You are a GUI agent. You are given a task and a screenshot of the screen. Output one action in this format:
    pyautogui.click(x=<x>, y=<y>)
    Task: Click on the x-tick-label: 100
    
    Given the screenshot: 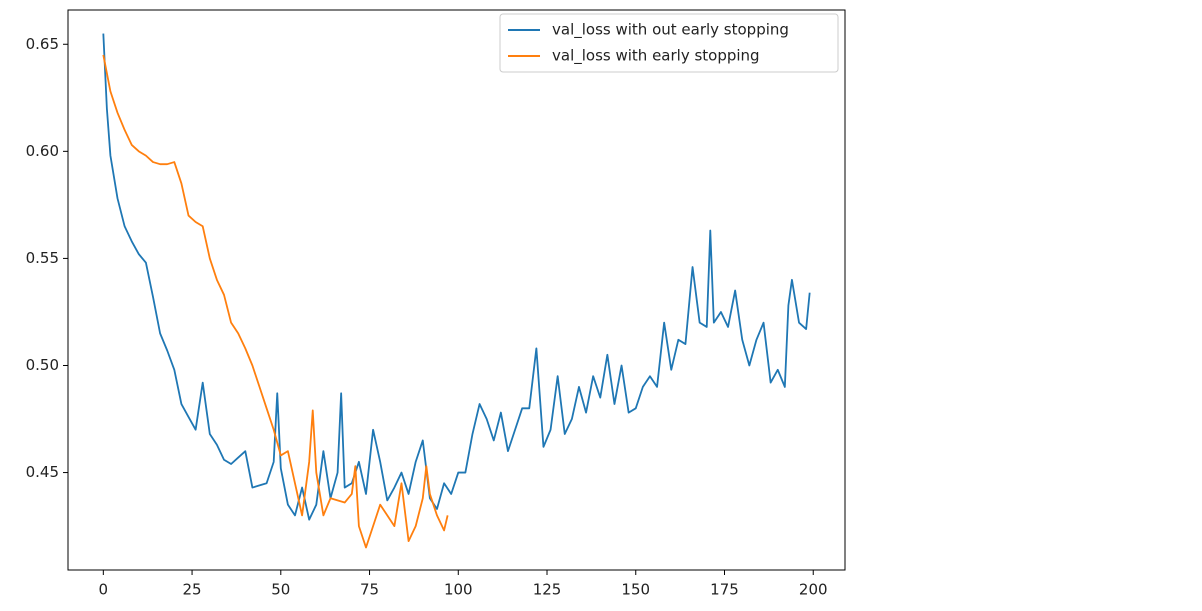 What is the action you would take?
    pyautogui.click(x=458, y=590)
    